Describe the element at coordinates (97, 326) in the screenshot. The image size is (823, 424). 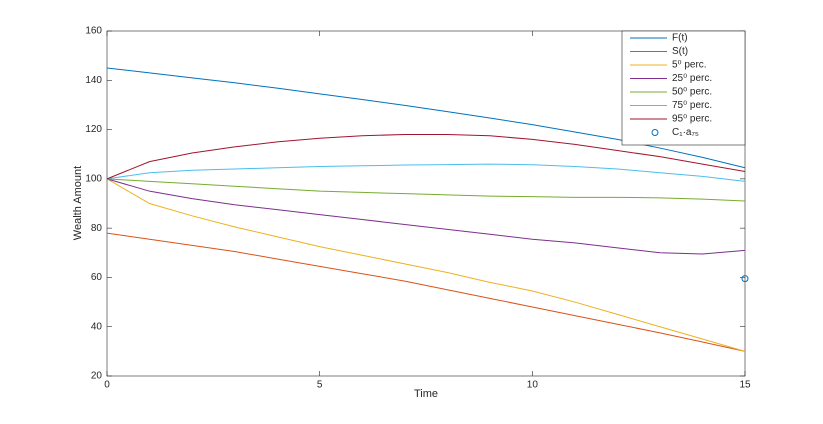
I see `y-tick-label: 40` at that location.